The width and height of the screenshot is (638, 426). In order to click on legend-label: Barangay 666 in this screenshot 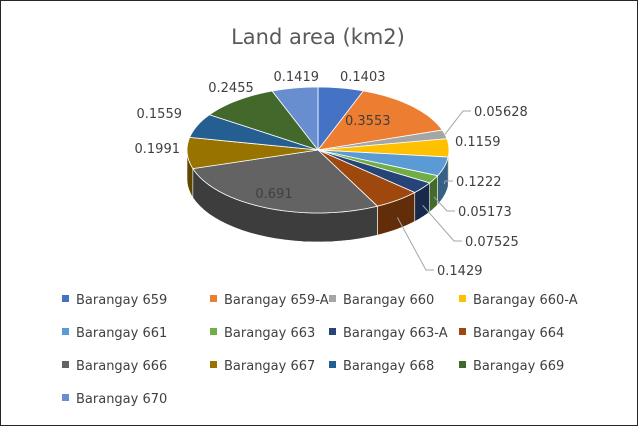, I will do `click(121, 366)`.